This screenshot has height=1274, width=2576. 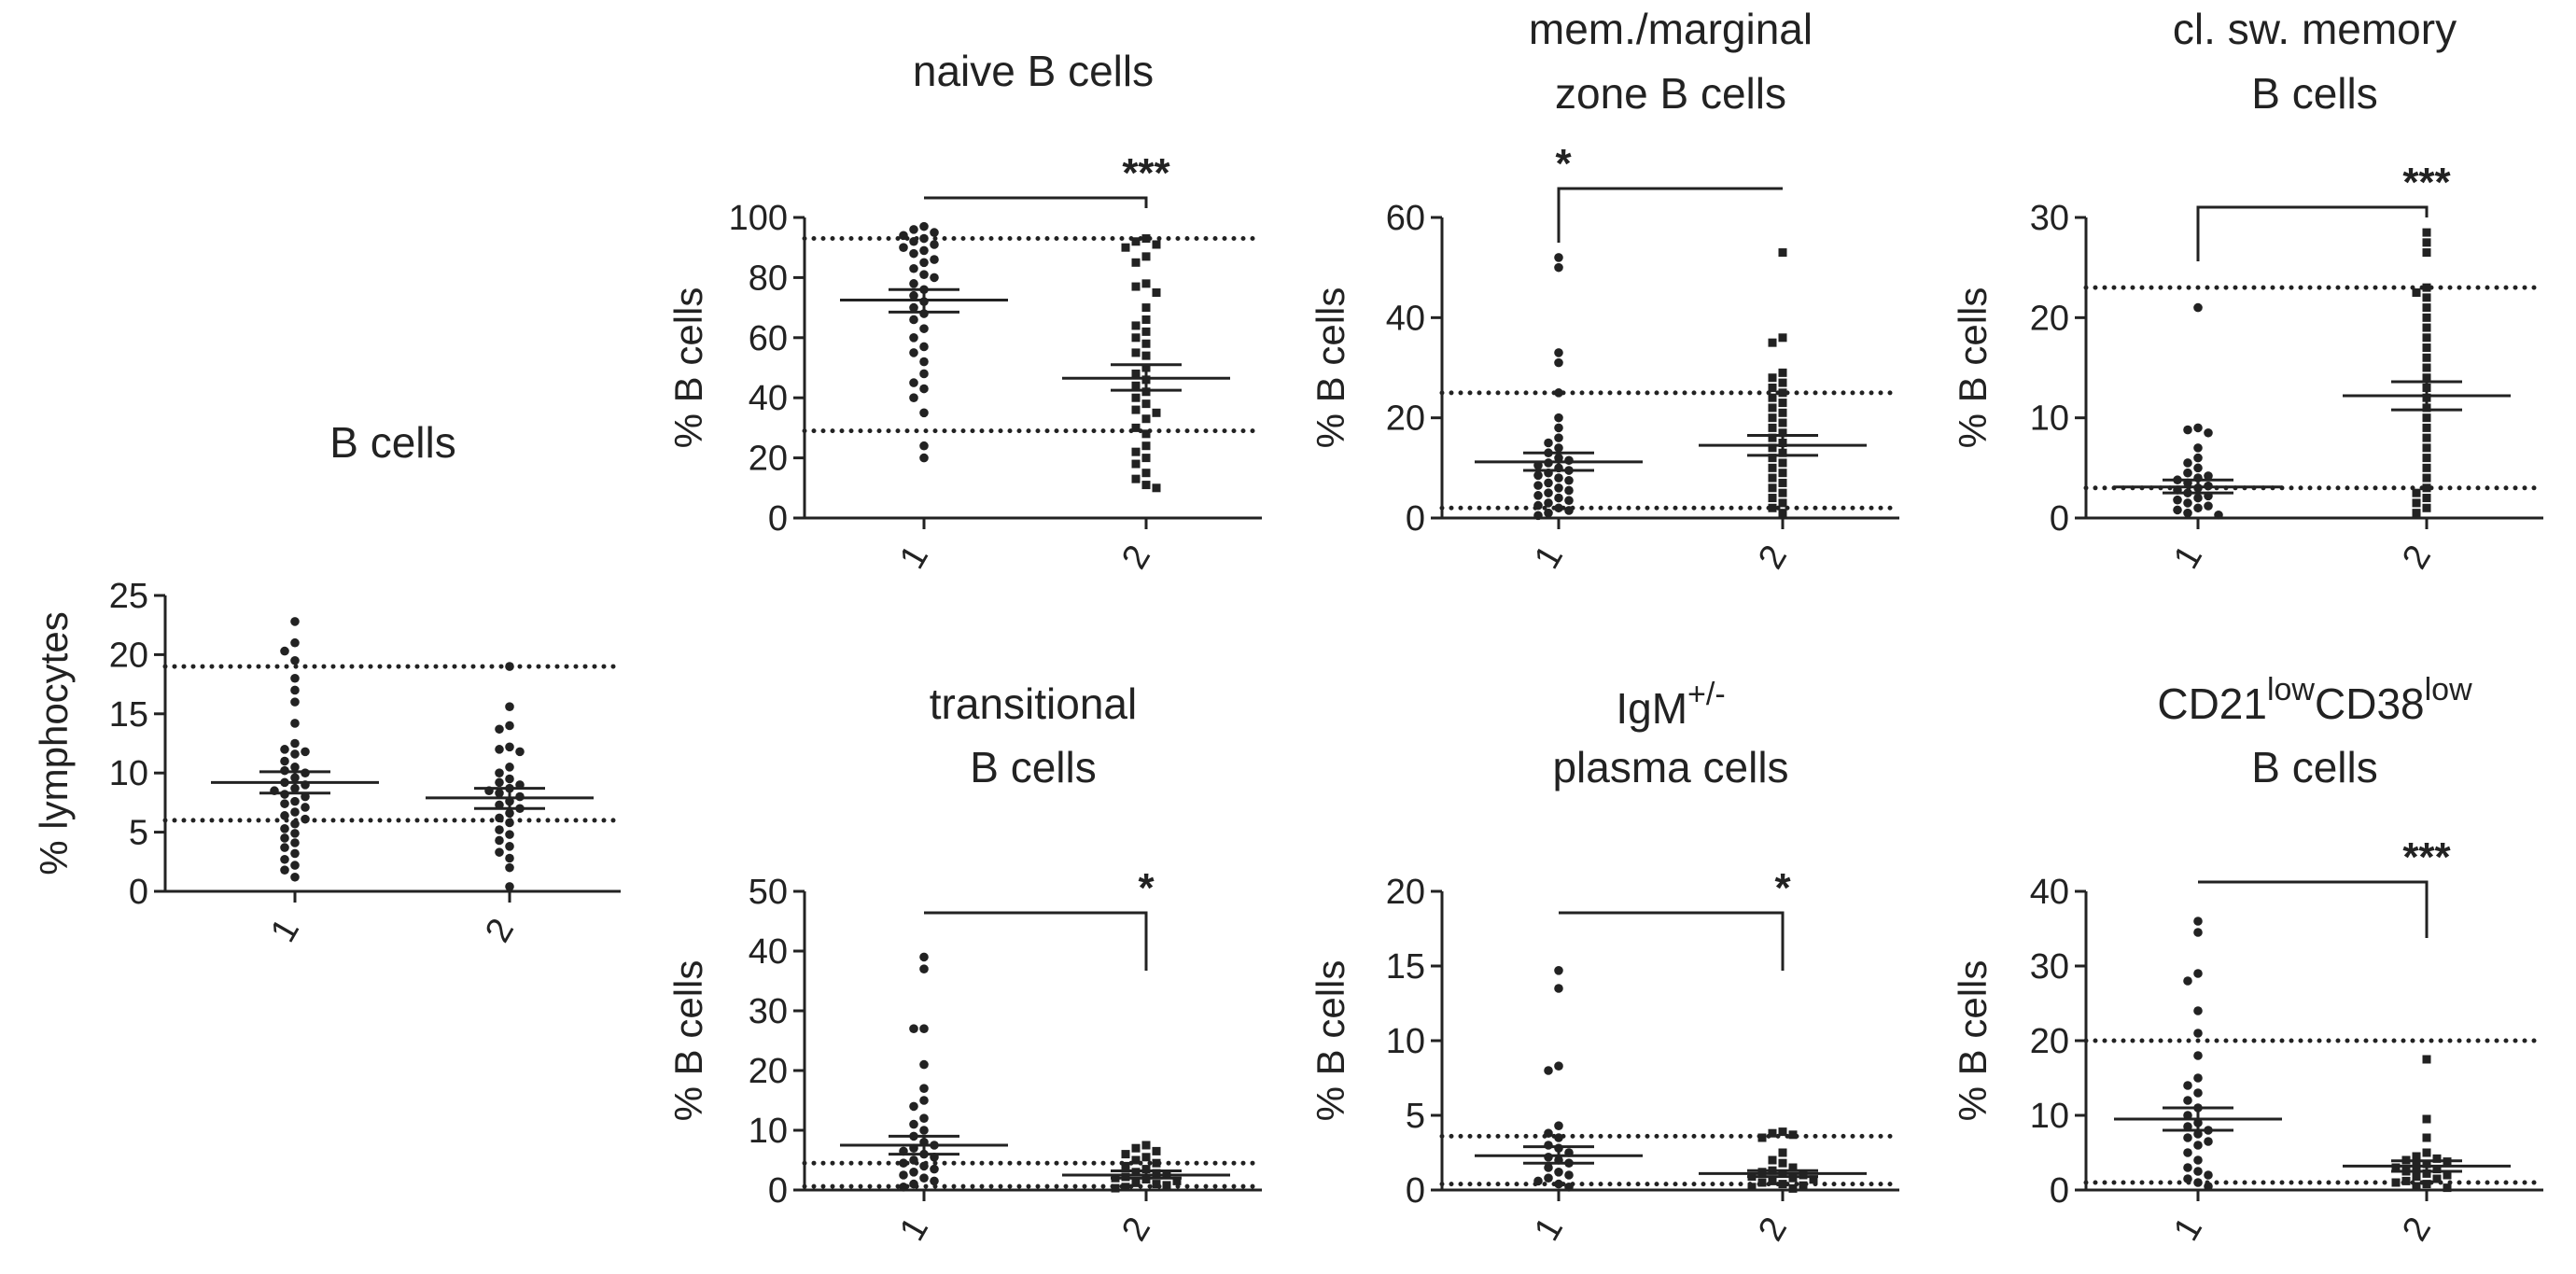 I want to click on title-part: CD21, so click(x=2212, y=703).